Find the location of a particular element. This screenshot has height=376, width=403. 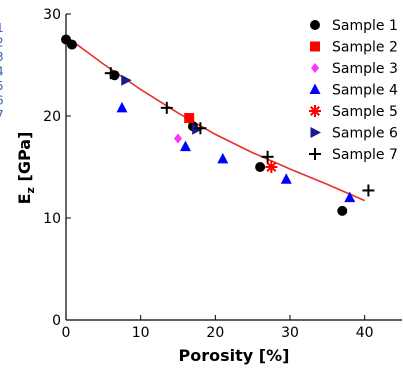

legend-item: Sample 5 is located at coordinates (353, 112).